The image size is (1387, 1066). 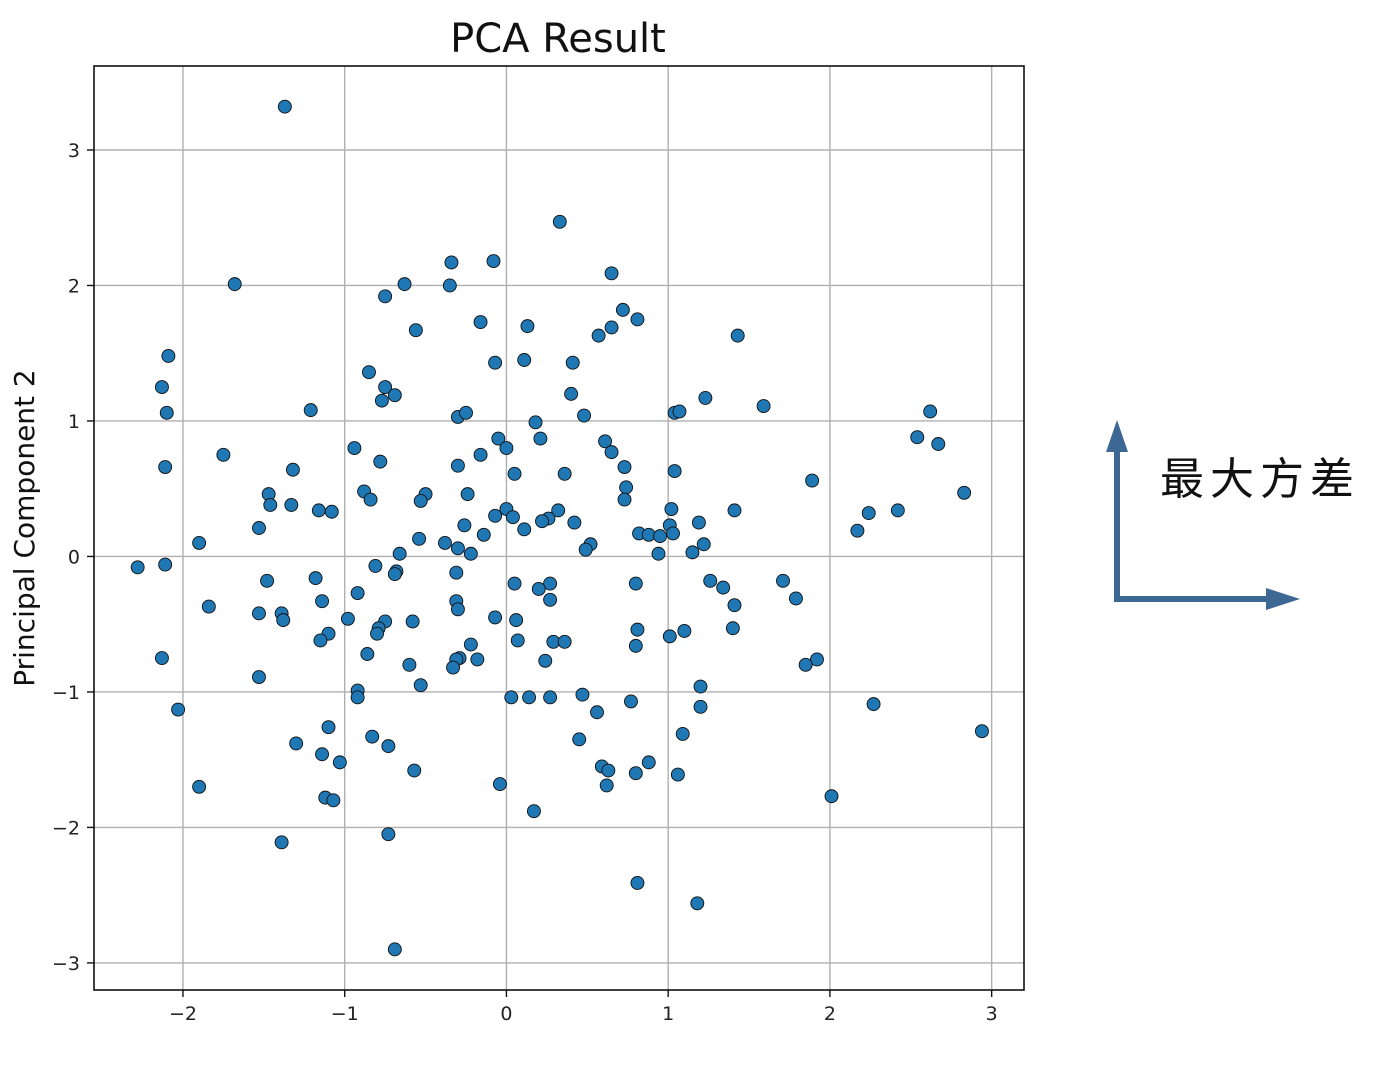 I want to click on variance-arrow-diagram: 最大方差, so click(x=1230, y=515).